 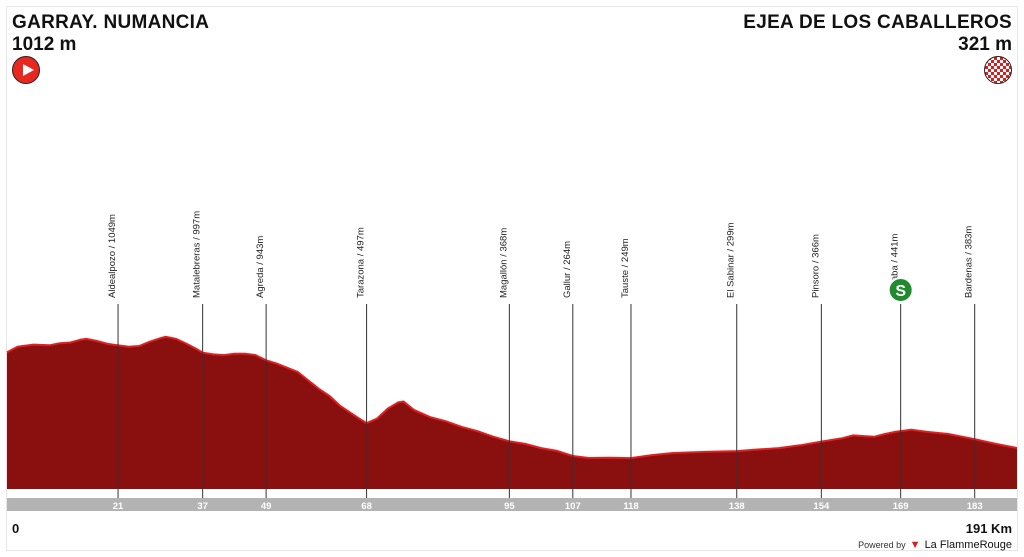 I want to click on marker-label: Pinsoro / 366m, so click(x=815, y=266).